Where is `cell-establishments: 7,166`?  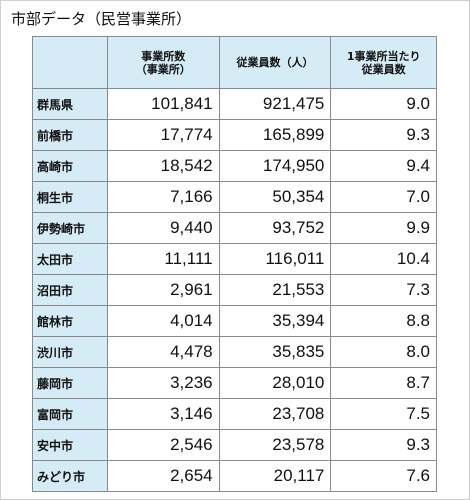
cell-establishments: 7,166 is located at coordinates (163, 197).